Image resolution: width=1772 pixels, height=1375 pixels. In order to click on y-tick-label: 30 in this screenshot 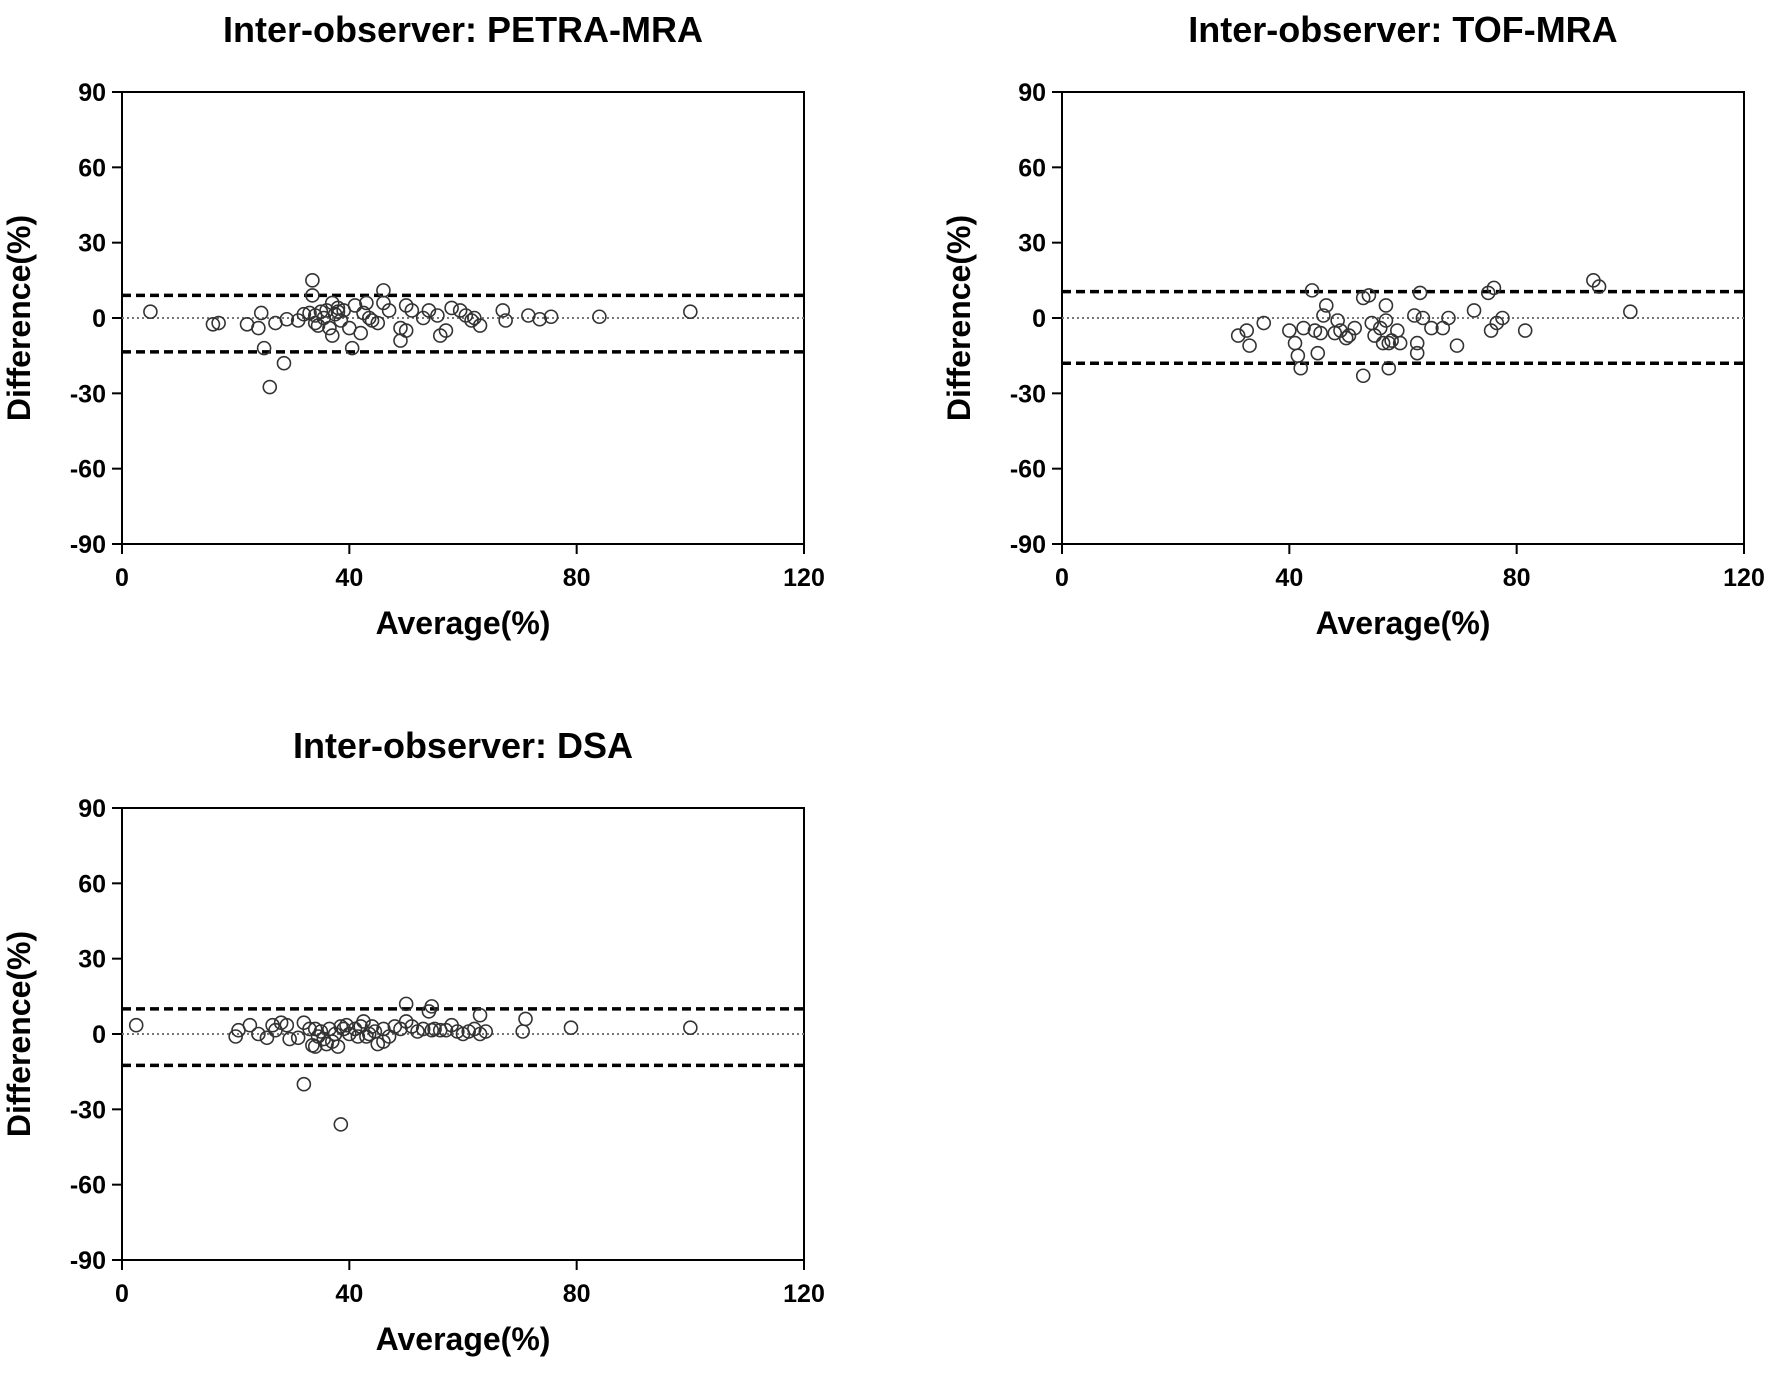, I will do `click(92, 960)`.